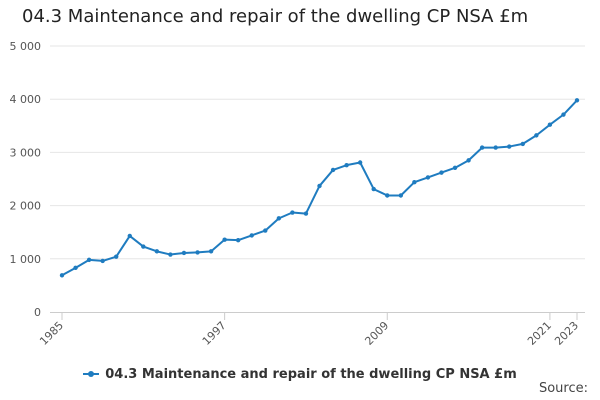  I want to click on y-tick-label: 4 000, so click(26, 99).